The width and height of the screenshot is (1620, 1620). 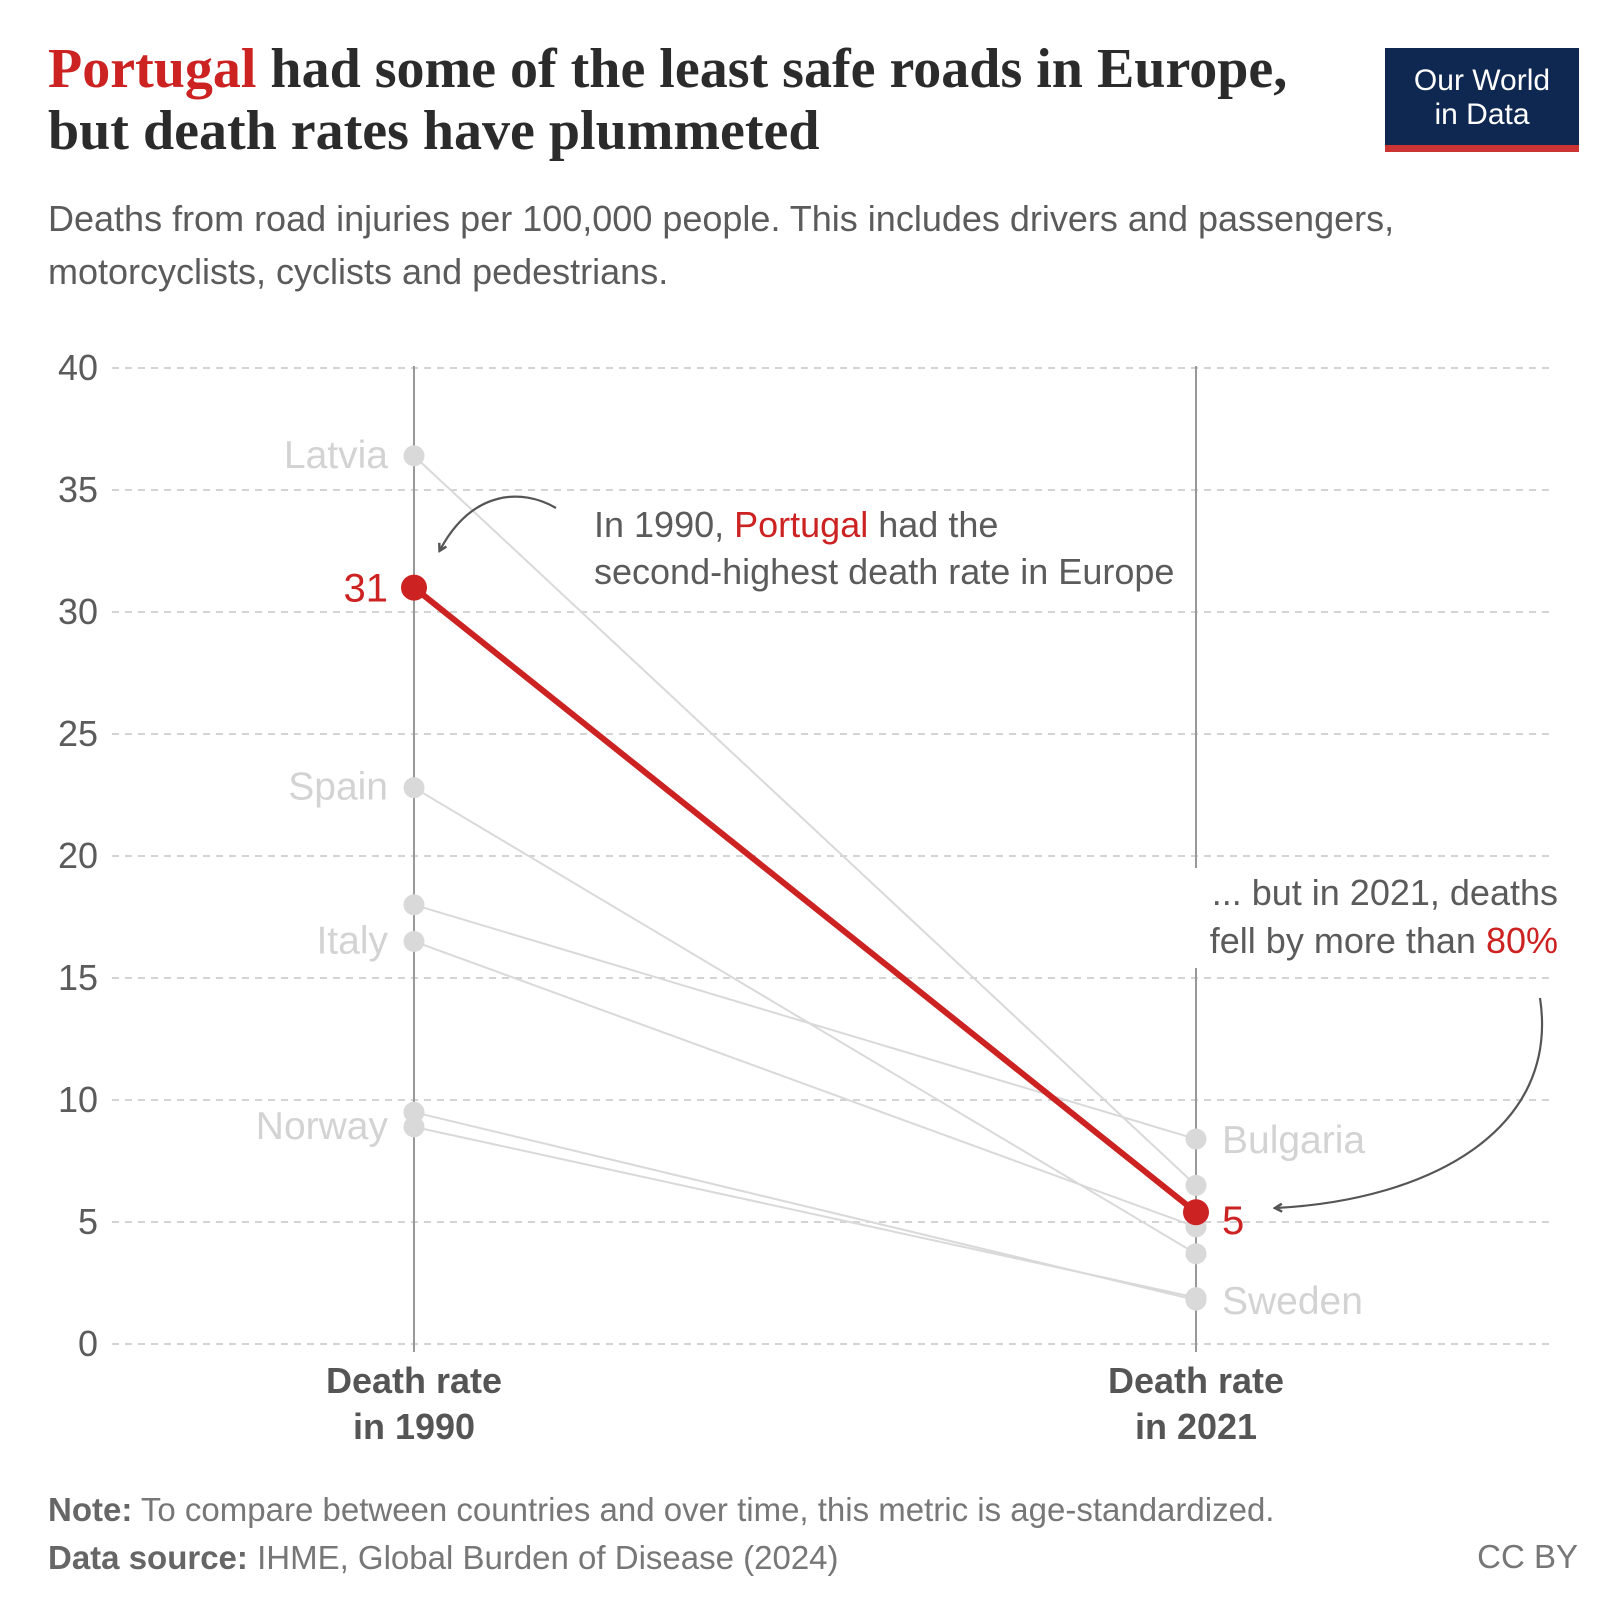 What do you see at coordinates (498, 522) in the screenshot?
I see `annotation-top-arrow` at bounding box center [498, 522].